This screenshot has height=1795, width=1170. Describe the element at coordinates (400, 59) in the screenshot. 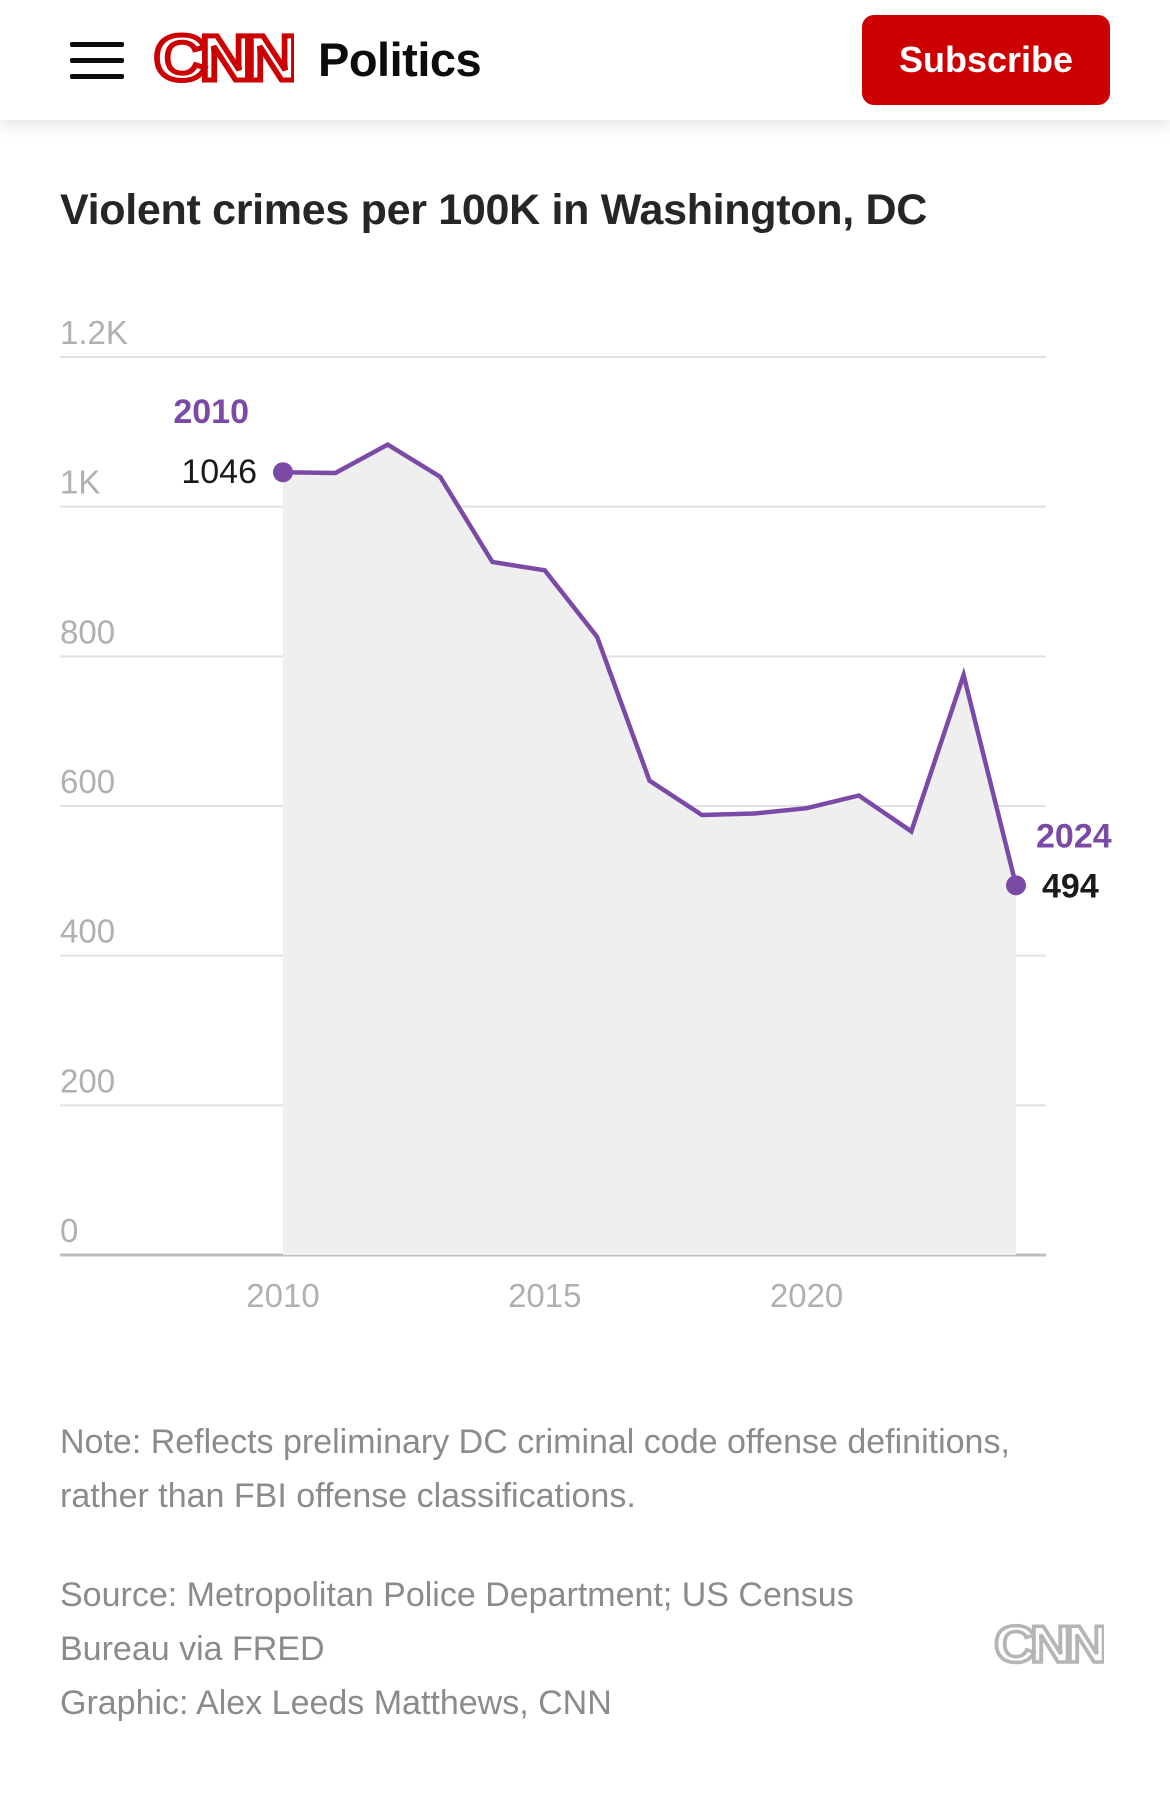

I see `section-title: Politics` at that location.